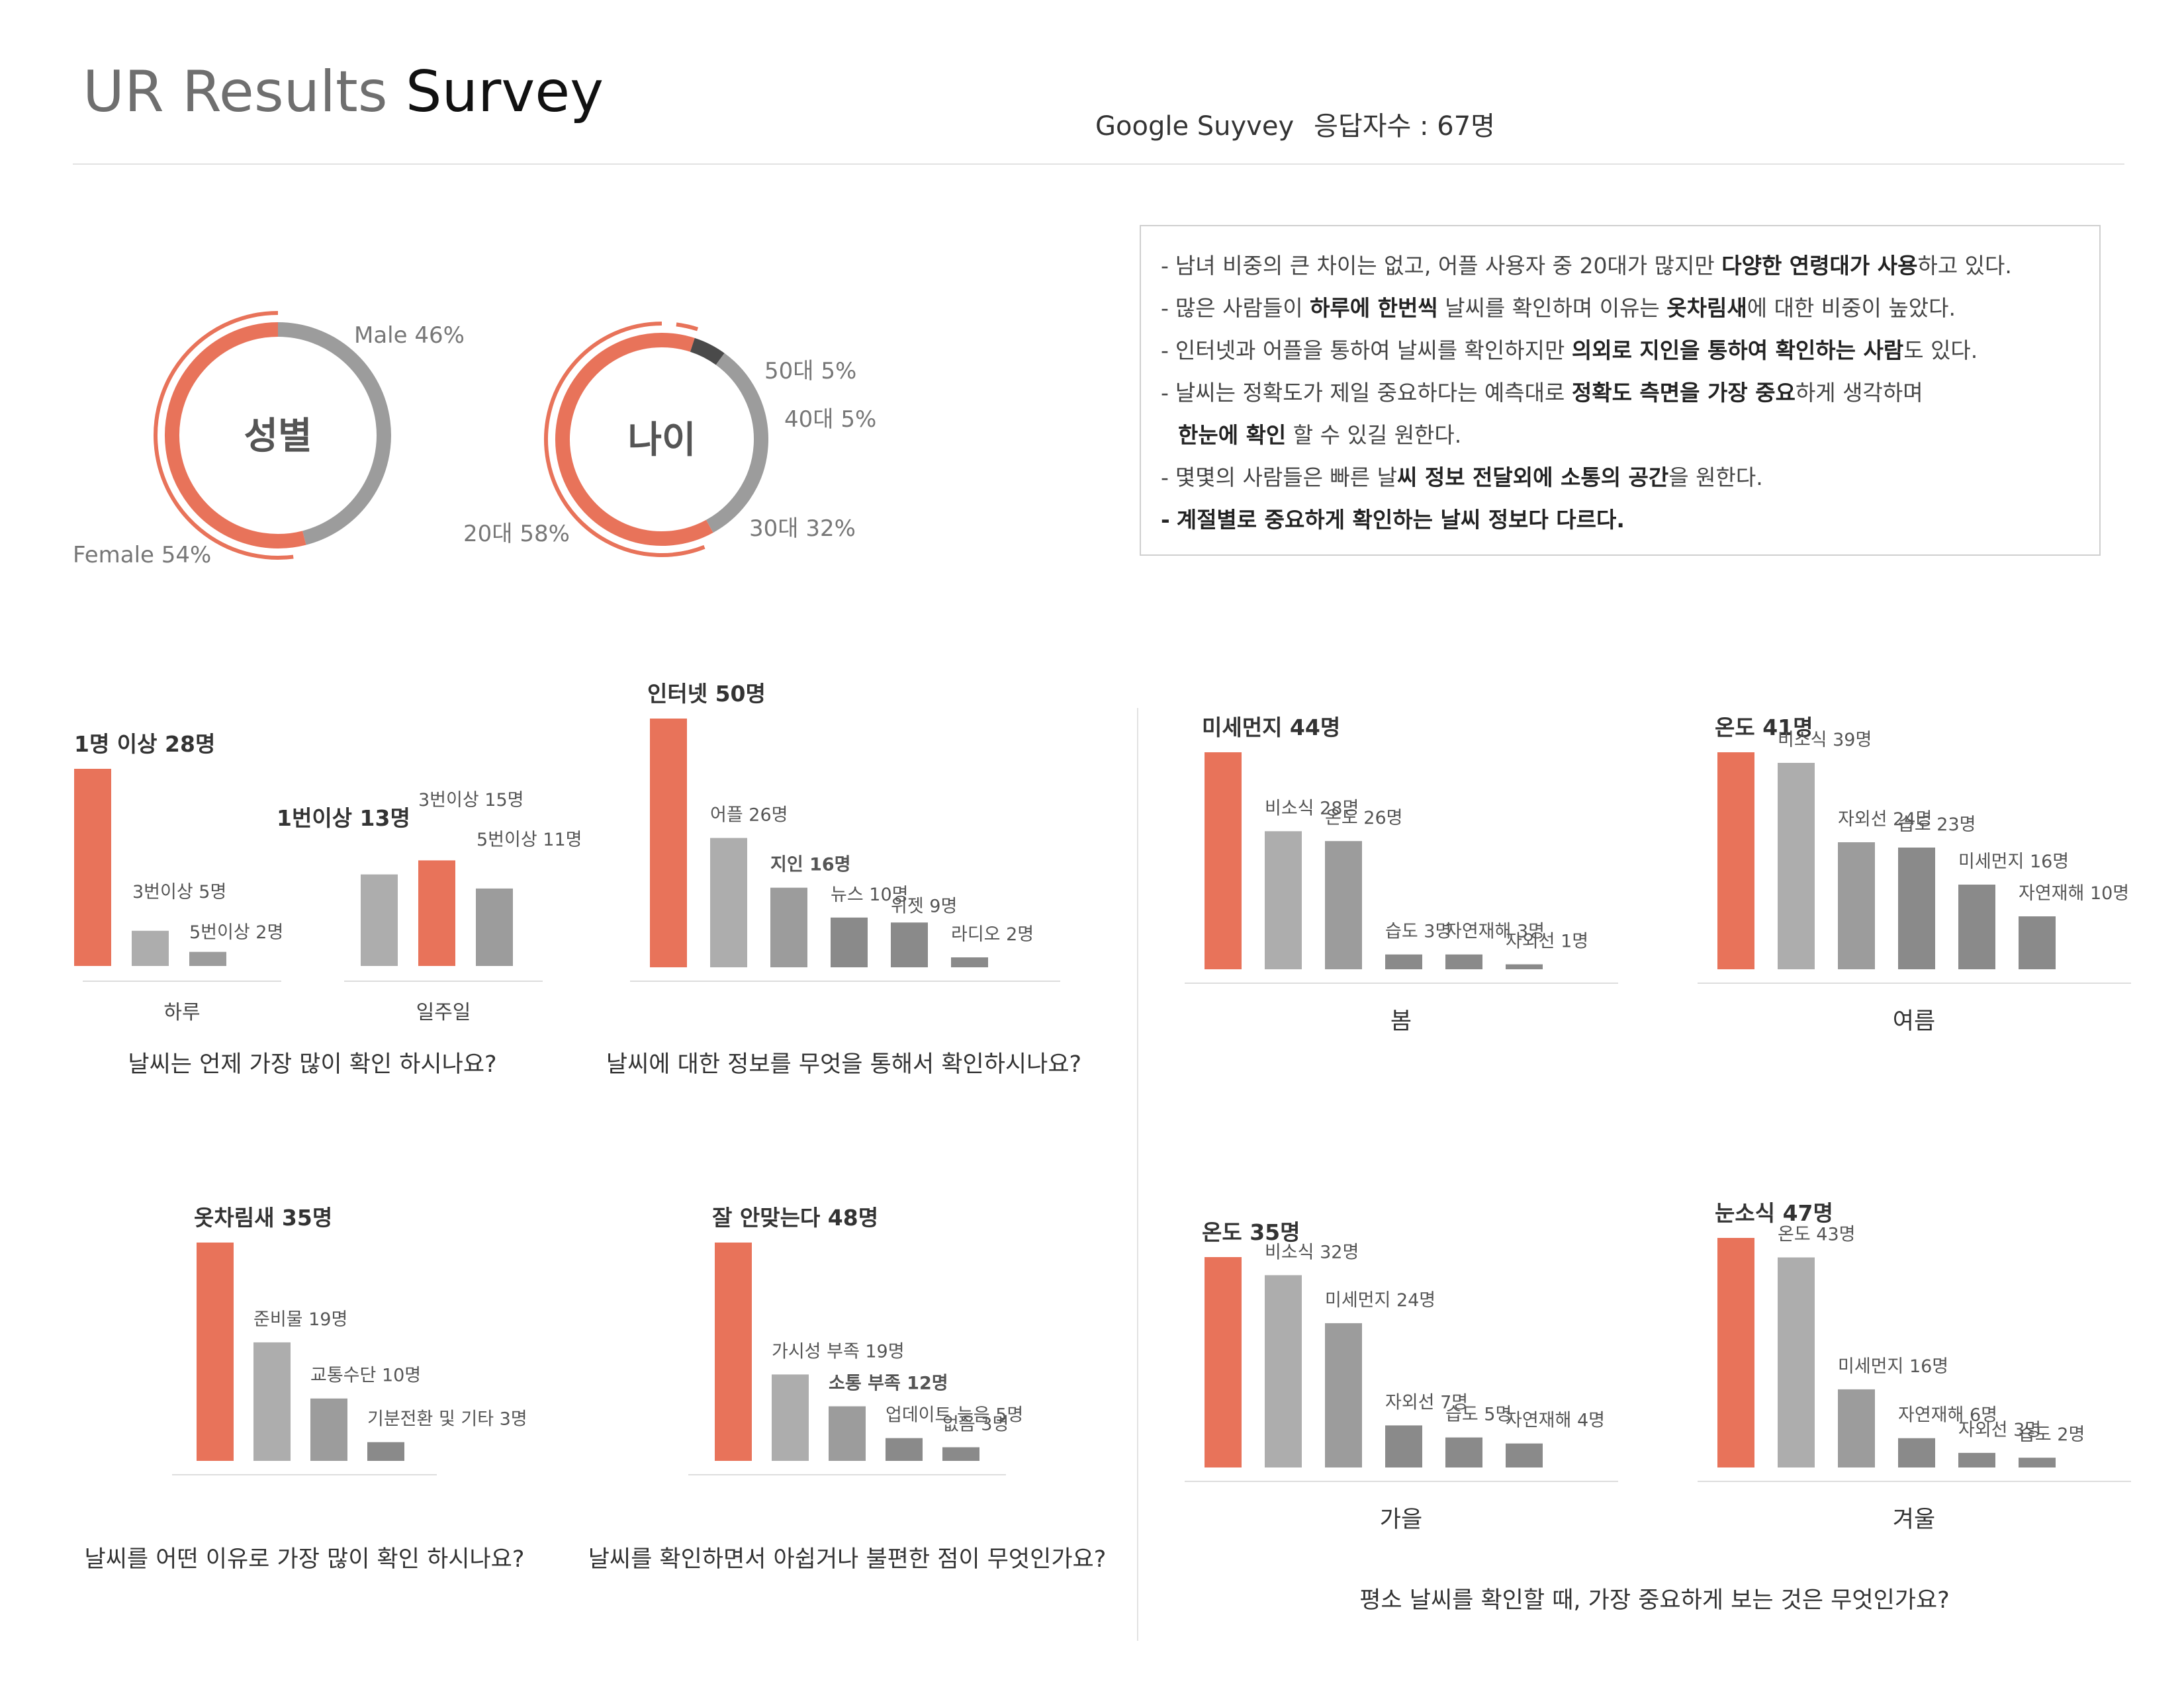  Describe the element at coordinates (1479, 1415) in the screenshot. I see `bar-label: 습도 5명` at that location.